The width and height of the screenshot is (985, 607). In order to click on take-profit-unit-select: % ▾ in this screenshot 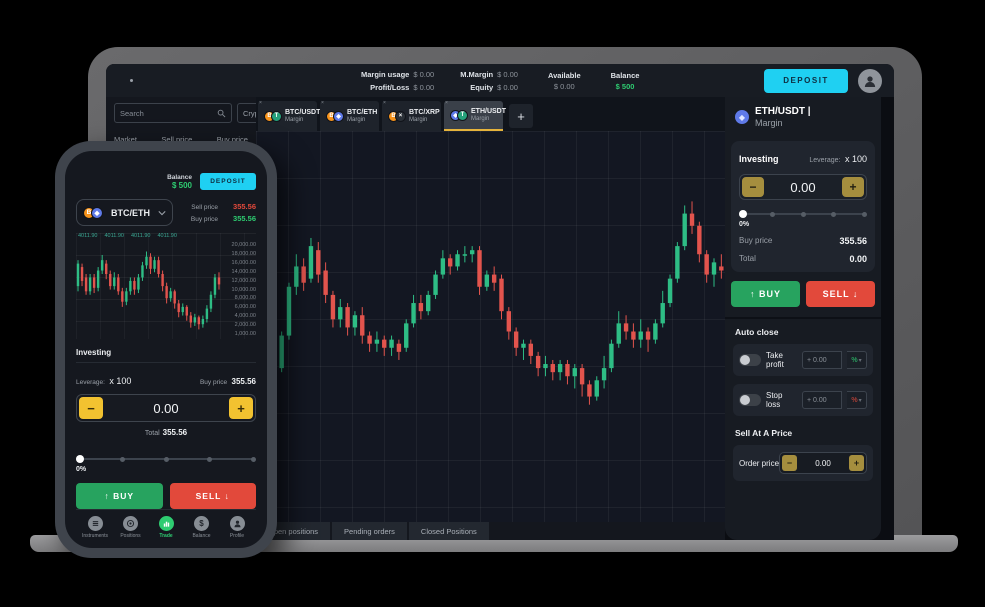, I will do `click(857, 360)`.